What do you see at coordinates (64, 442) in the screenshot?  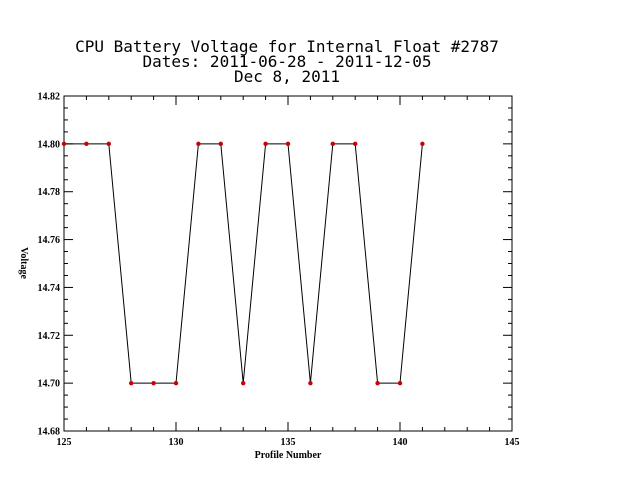 I see `x-tick-label: 125` at bounding box center [64, 442].